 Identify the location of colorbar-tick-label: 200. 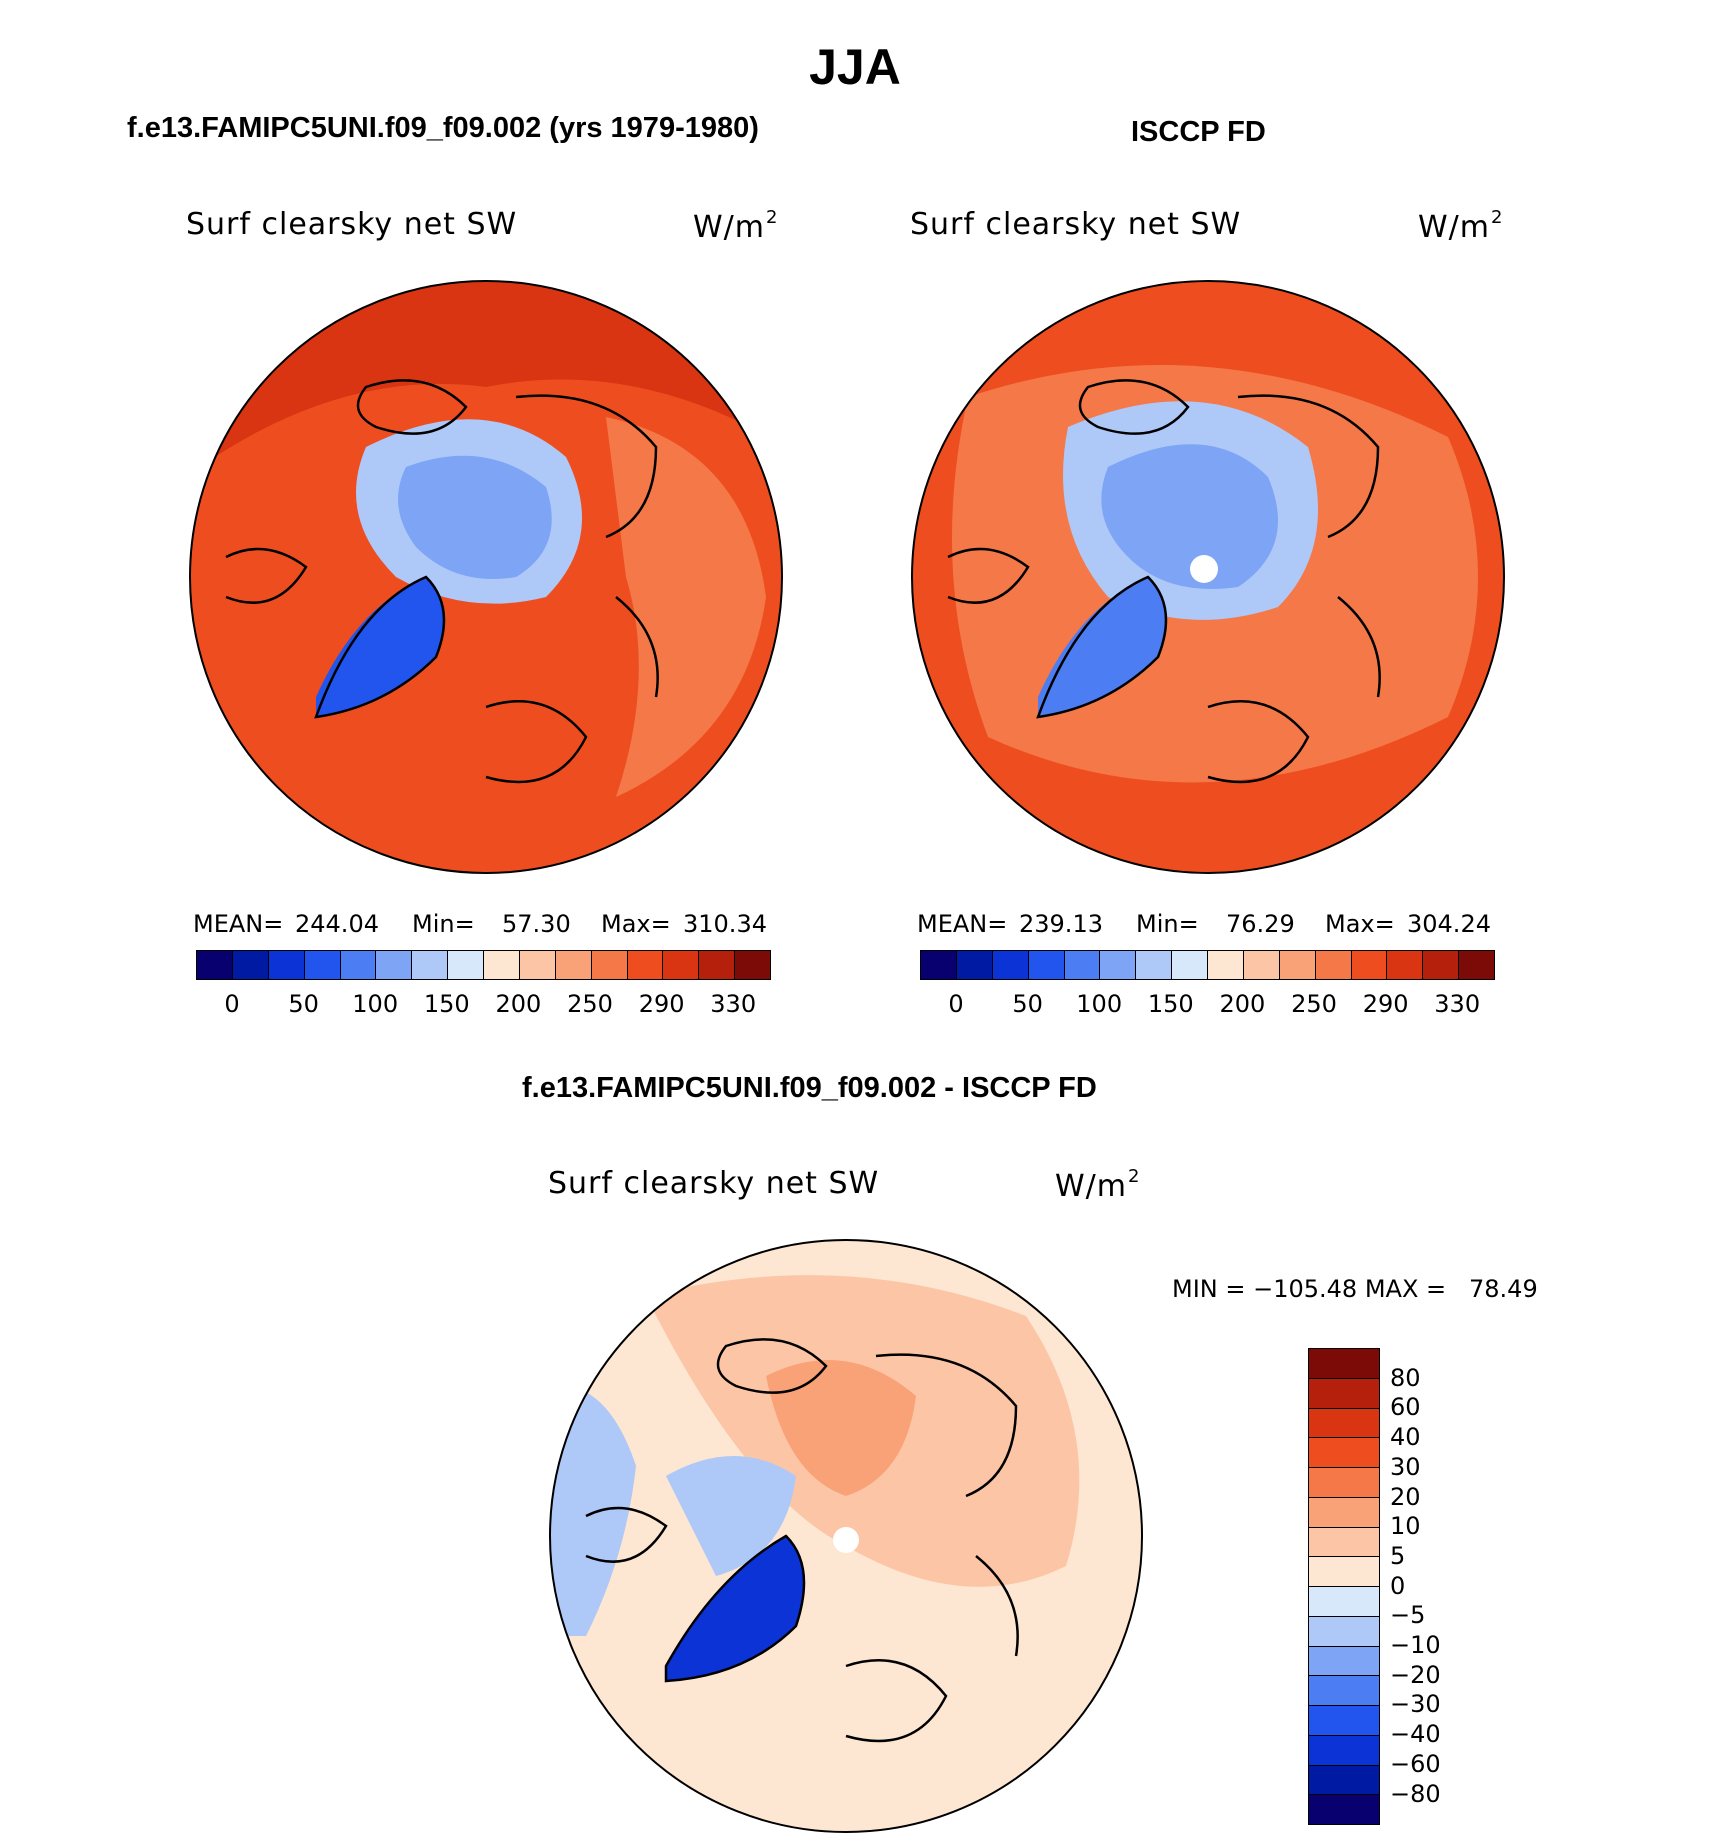
(1242, 1004).